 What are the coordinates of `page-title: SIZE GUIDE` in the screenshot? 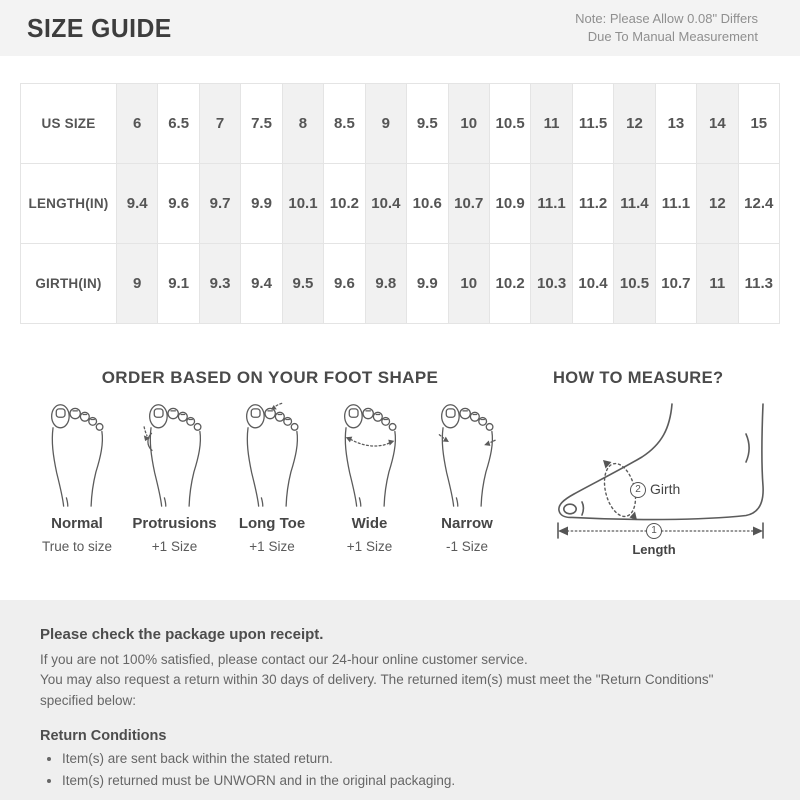 It's located at (99, 27).